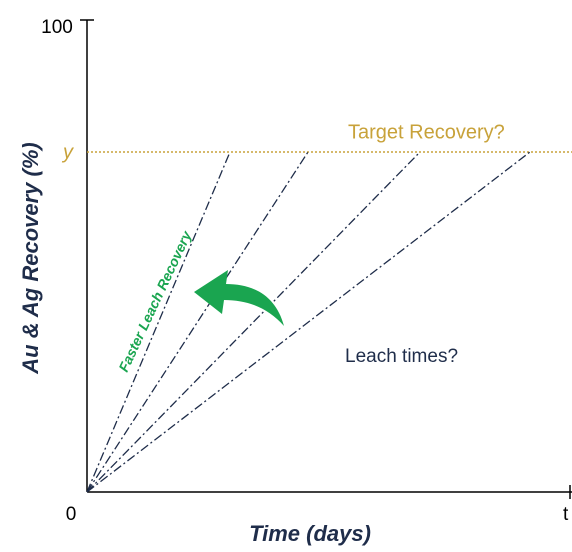 This screenshot has width=572, height=552. I want to click on x-origin-label: 0, so click(71, 514).